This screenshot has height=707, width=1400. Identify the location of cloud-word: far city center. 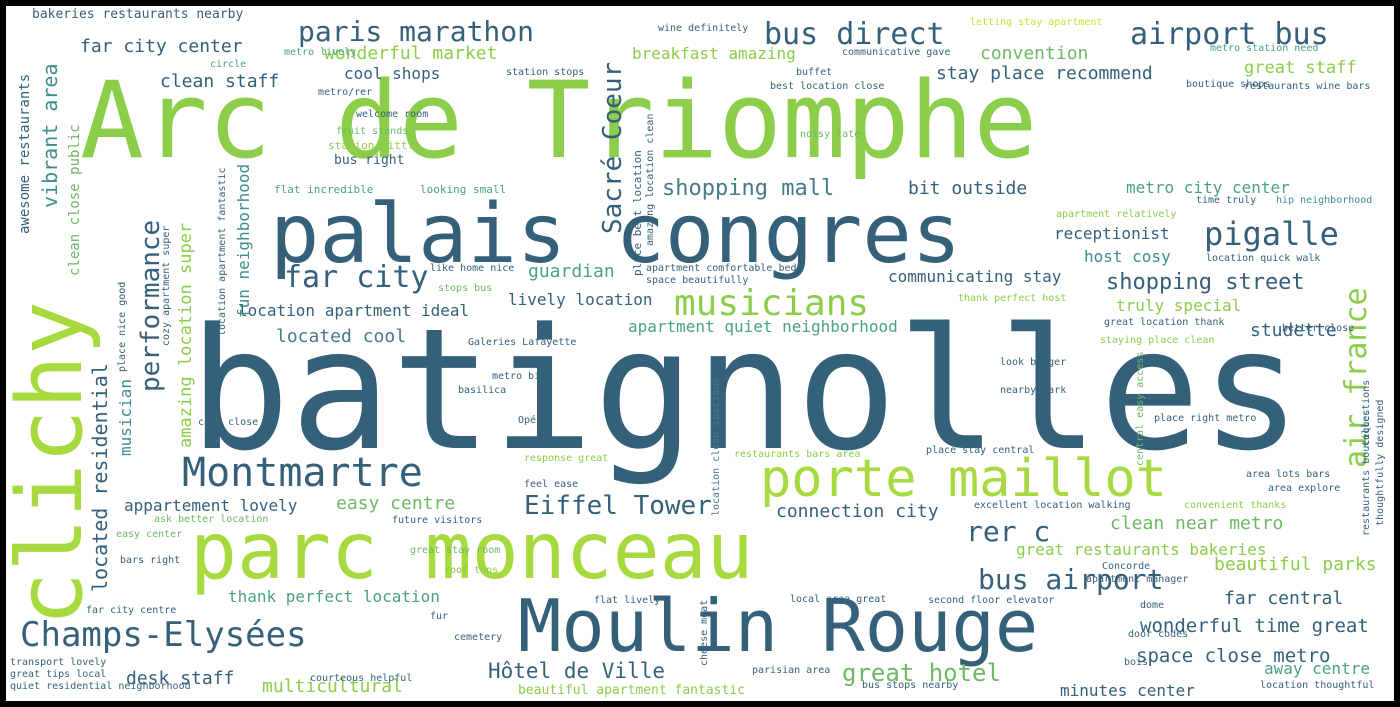
(161, 46).